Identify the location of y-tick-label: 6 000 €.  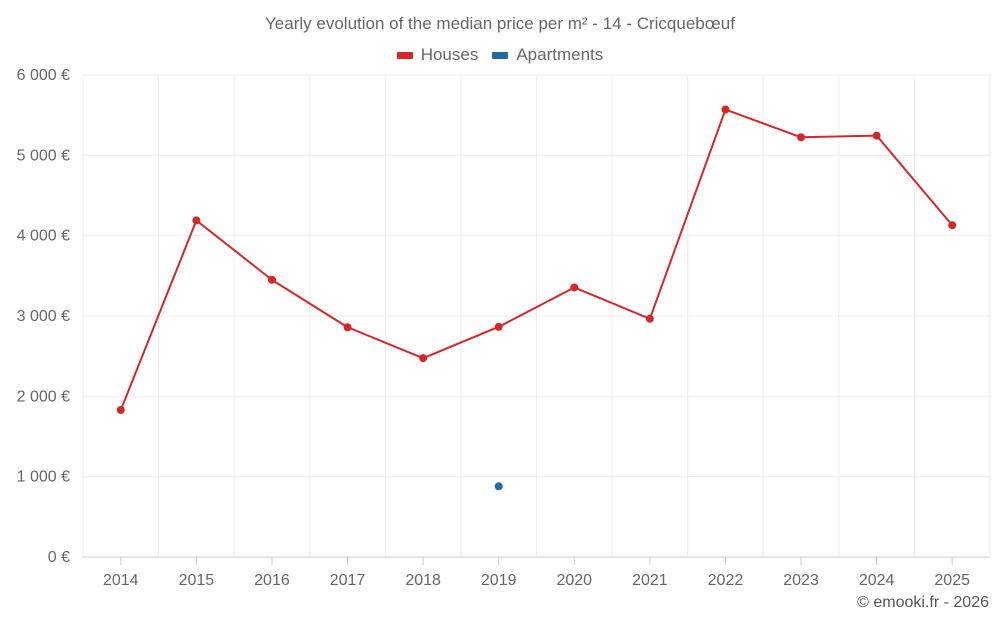
(43, 75).